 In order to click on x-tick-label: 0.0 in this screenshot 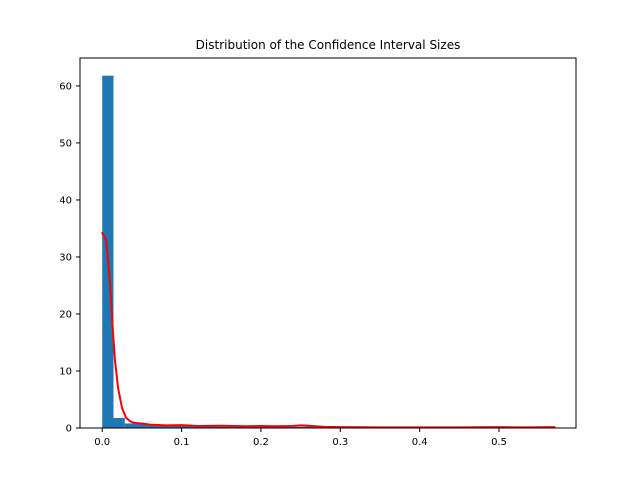, I will do `click(102, 442)`.